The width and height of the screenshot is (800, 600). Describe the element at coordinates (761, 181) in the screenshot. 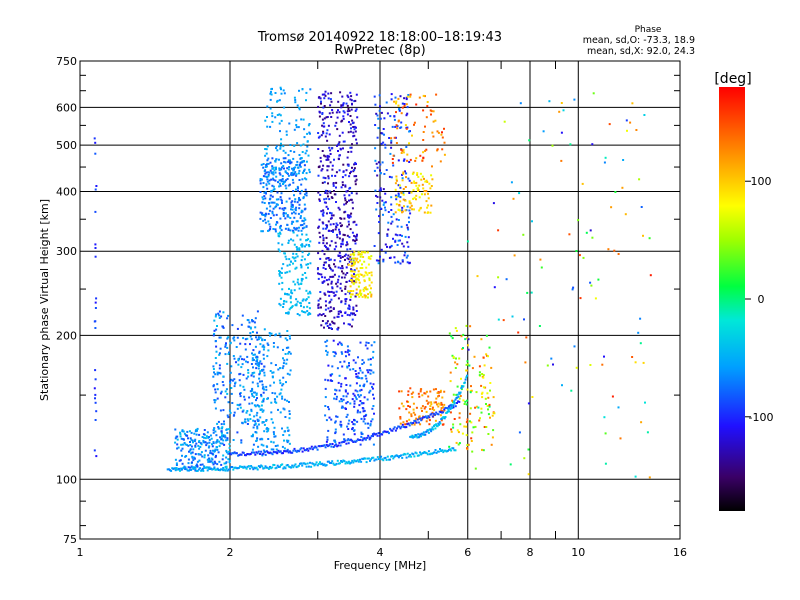

I see `colorbar-tick-label: 100` at that location.